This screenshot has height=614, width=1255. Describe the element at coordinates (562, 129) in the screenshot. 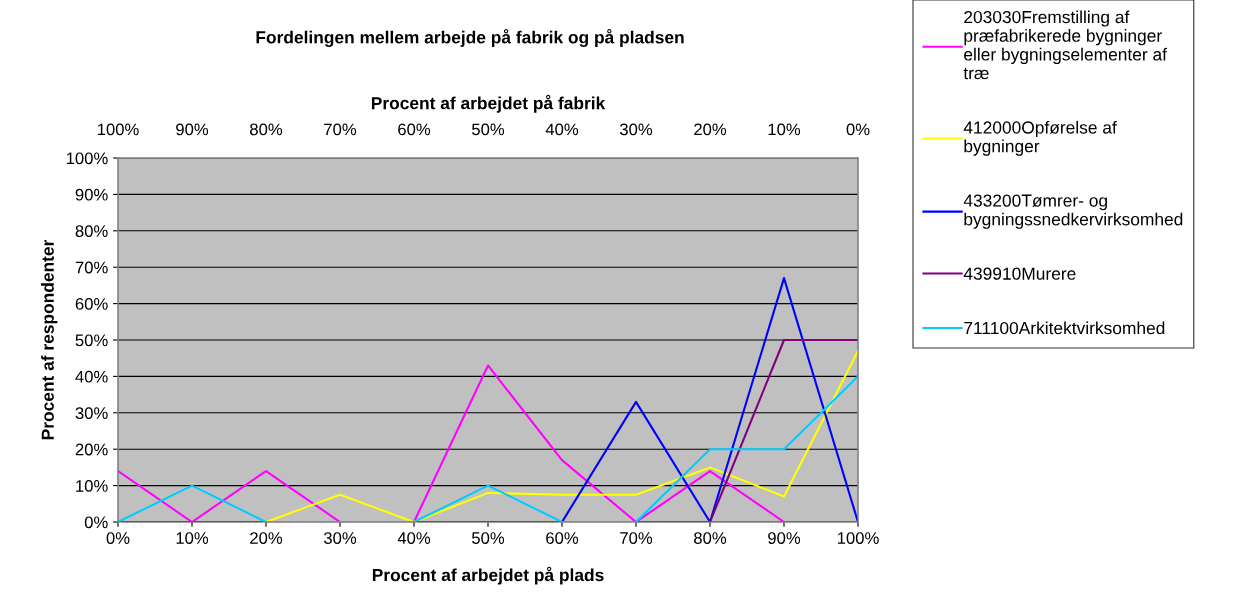

I see `x2-tick-label: 40%` at that location.